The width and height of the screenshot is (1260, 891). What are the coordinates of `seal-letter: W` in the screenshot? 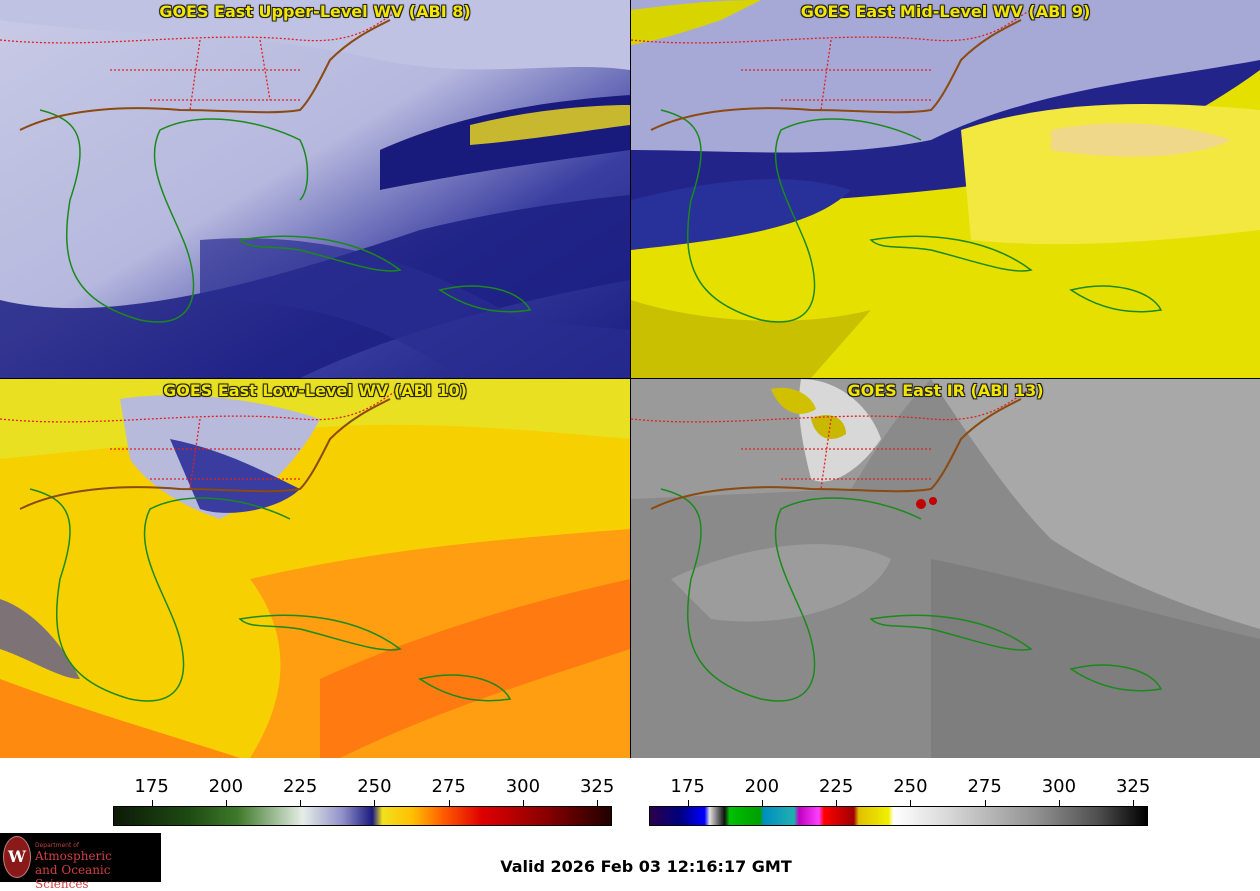 It's located at (17, 856).